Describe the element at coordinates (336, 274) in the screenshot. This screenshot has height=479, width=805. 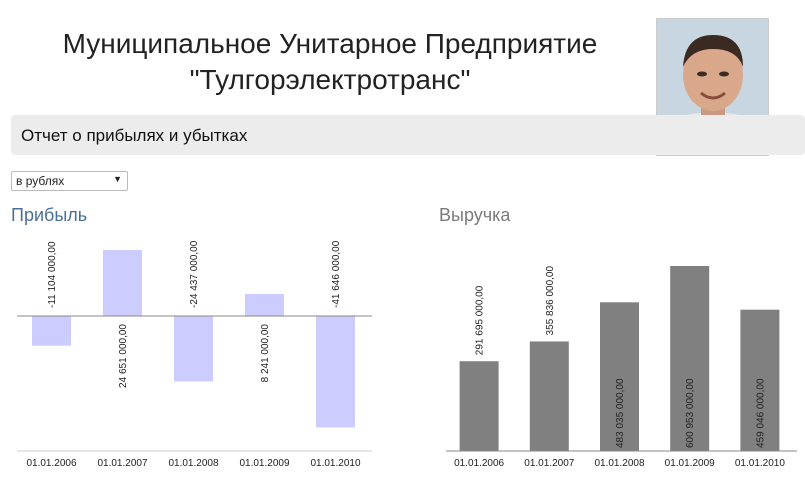
I see `profit-value-label-5: -41 646 000,00` at that location.